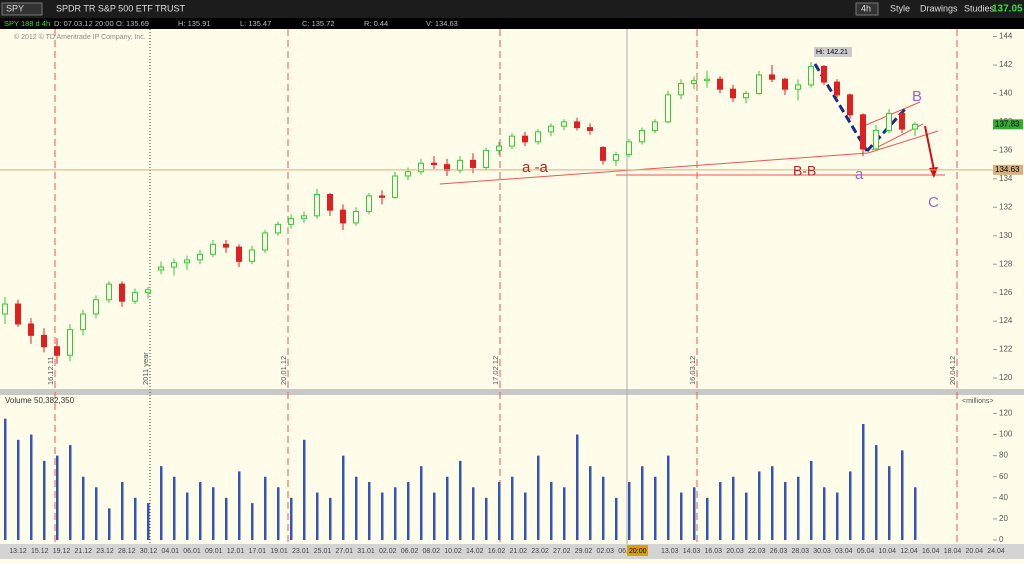 This screenshot has width=1024, height=564. What do you see at coordinates (979, 8) in the screenshot?
I see `studies-button: Studies` at bounding box center [979, 8].